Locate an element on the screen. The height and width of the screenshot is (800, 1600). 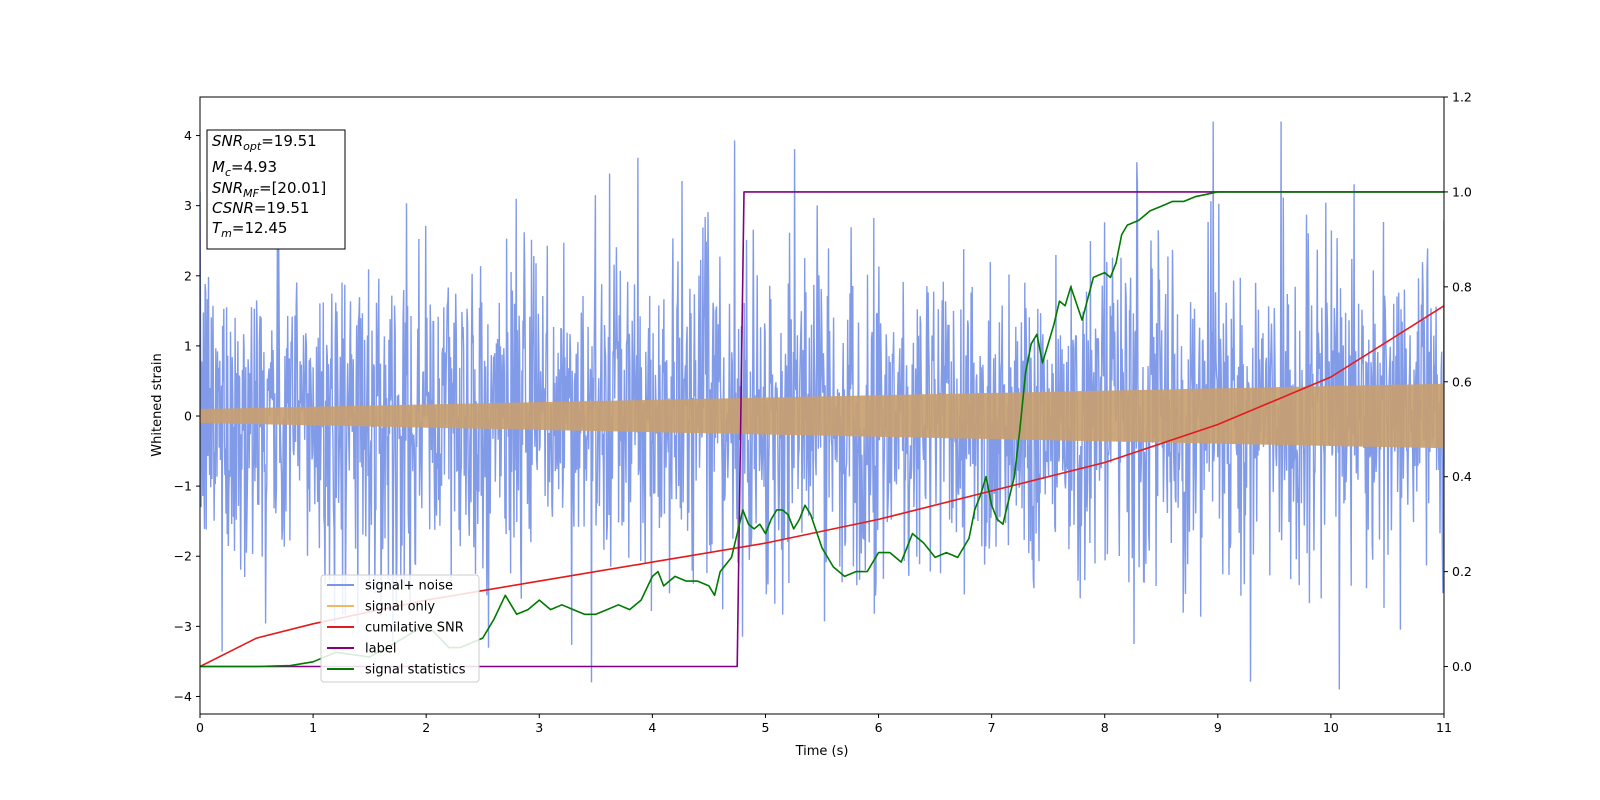
y-tick-label: 3 is located at coordinates (188, 205).